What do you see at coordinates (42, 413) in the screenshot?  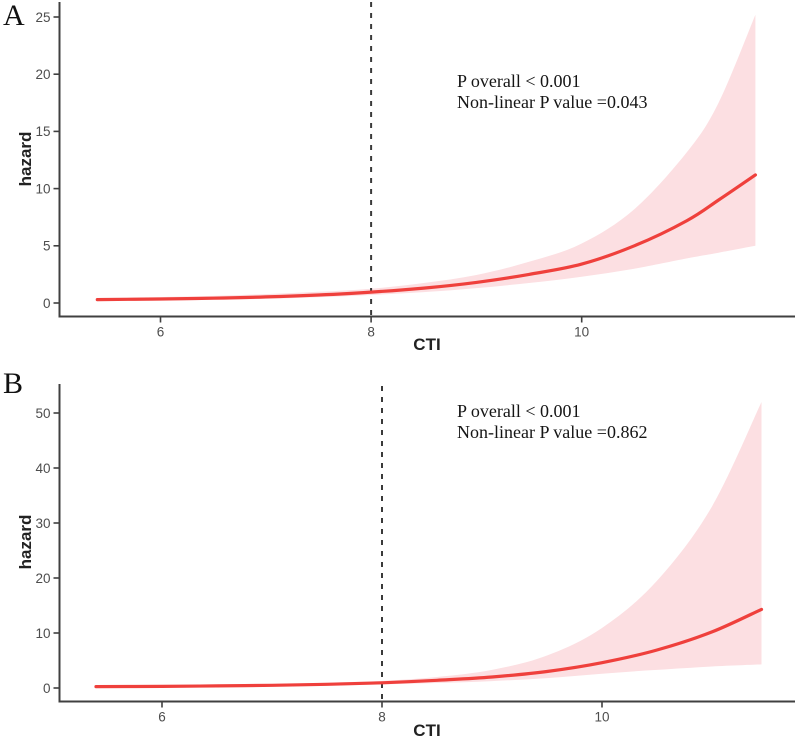 I see `y-tick-label-b: 50` at bounding box center [42, 413].